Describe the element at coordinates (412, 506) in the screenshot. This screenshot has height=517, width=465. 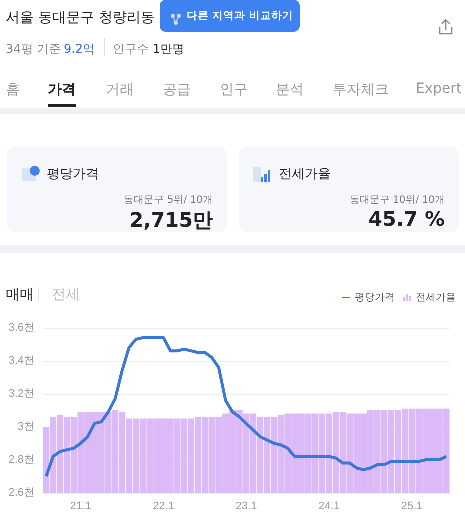
I see `x-tick-label: 25.1` at that location.